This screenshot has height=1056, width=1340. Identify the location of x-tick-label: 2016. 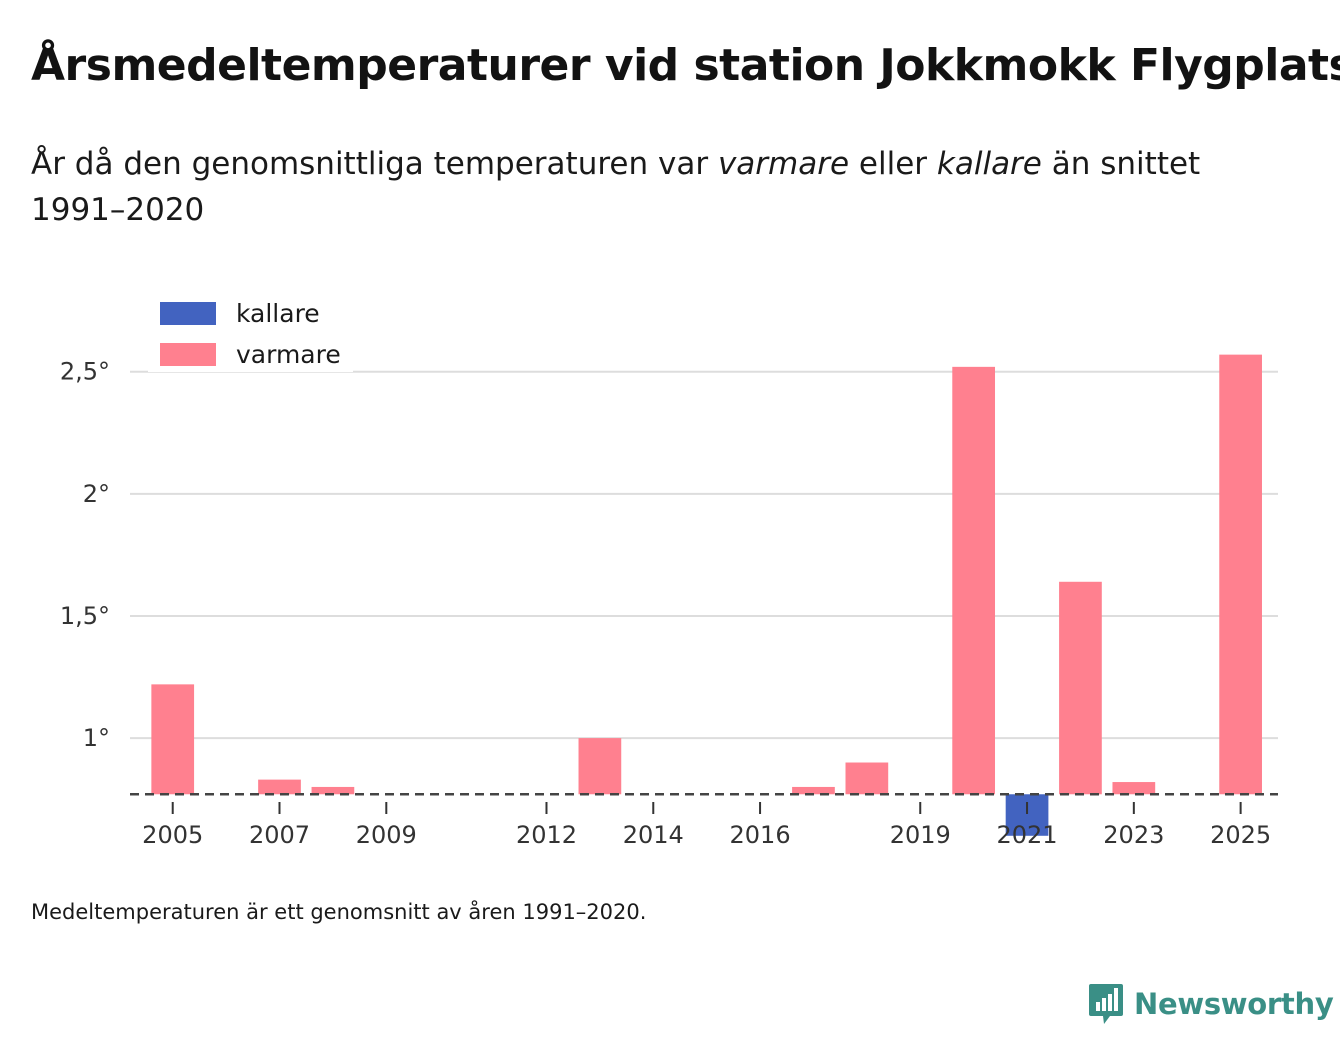
(760, 835).